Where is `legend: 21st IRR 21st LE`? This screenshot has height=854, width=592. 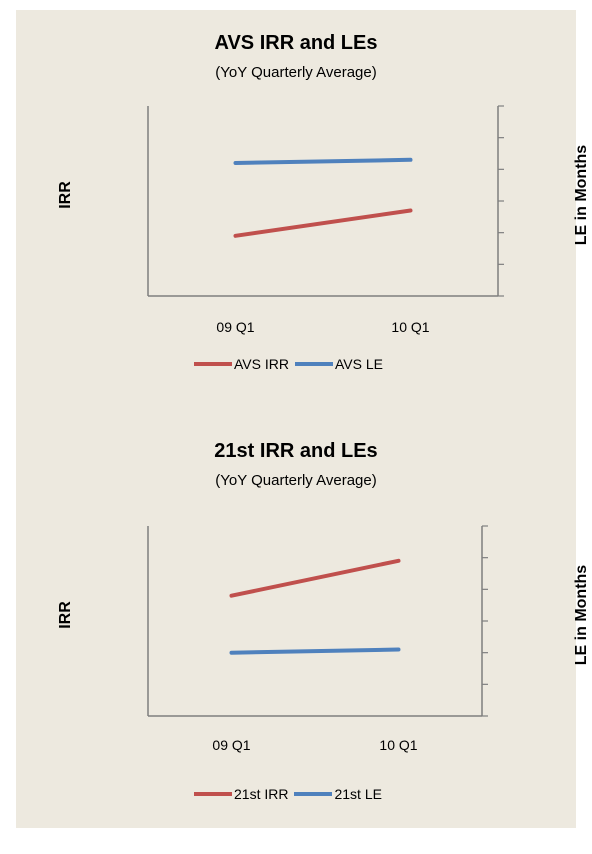 legend: 21st IRR 21st LE is located at coordinates (291, 794).